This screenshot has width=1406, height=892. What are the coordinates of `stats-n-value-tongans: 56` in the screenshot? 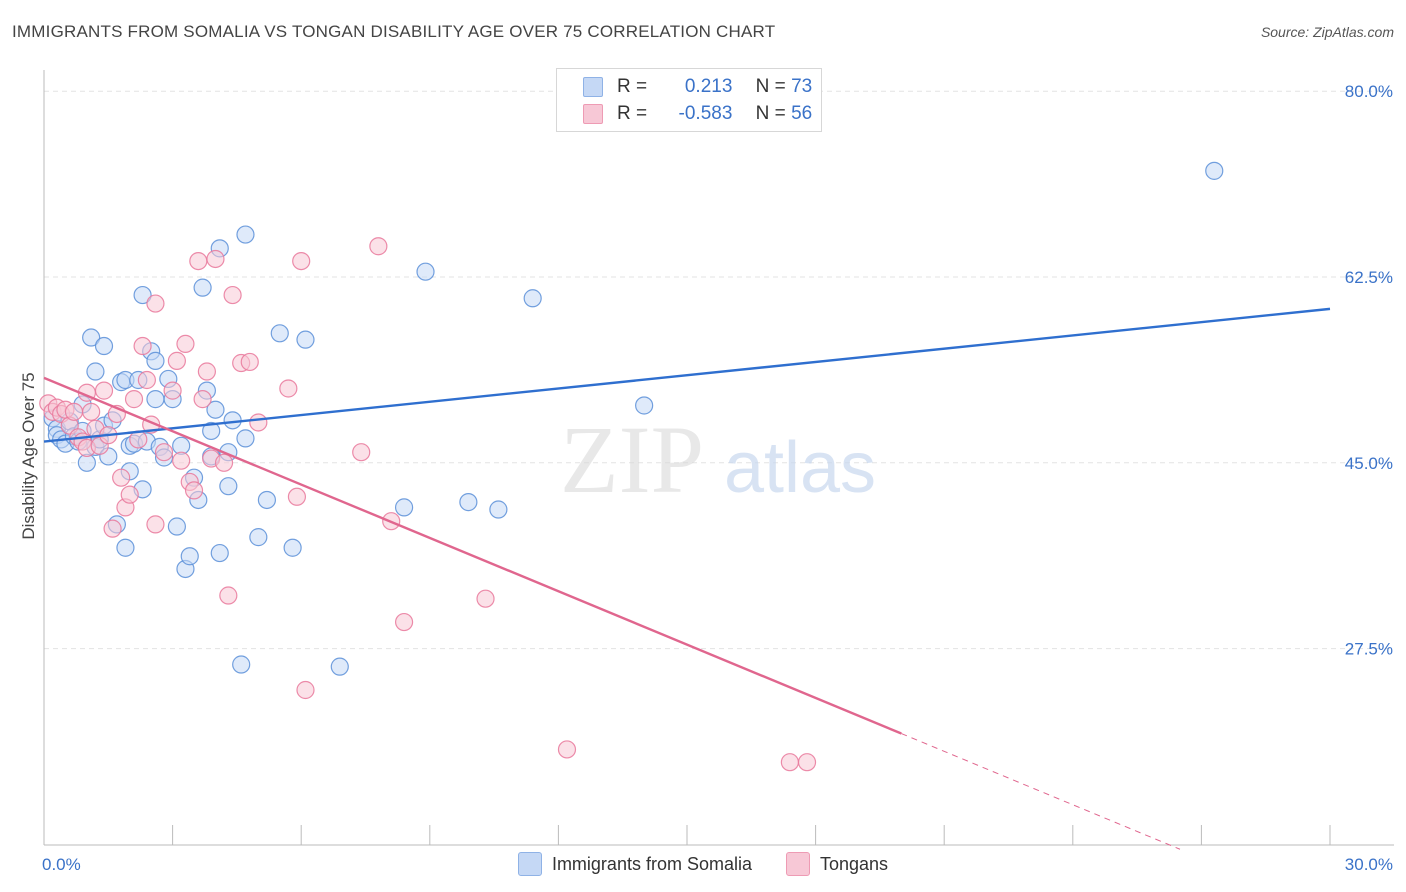 It's located at (802, 113).